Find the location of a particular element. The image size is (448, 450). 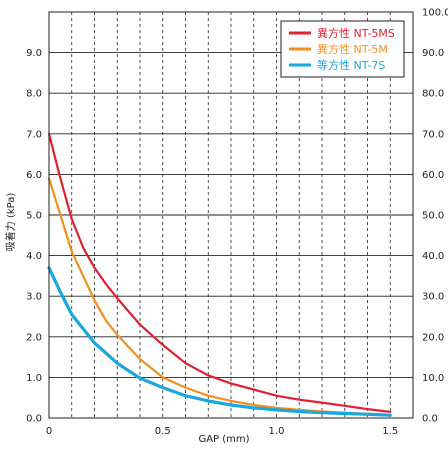

x-tick-label: 0.5 is located at coordinates (163, 431).